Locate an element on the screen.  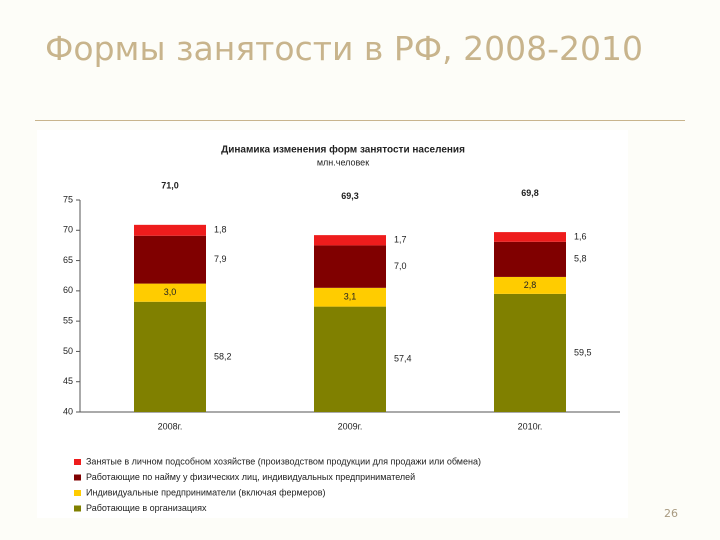
y-tick-label: 65 is located at coordinates (68, 260).